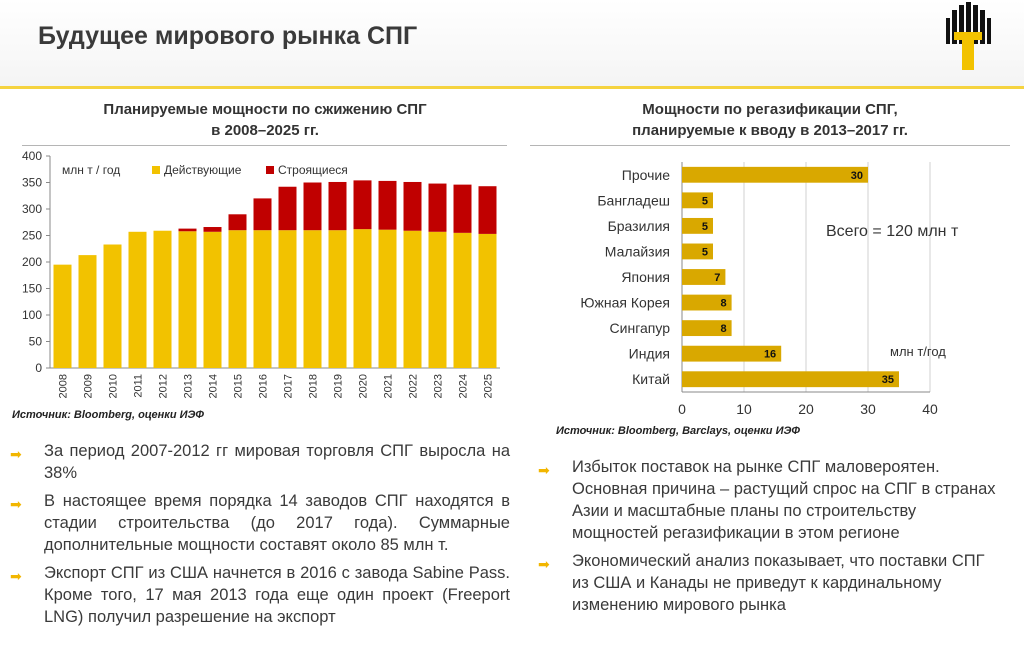 The width and height of the screenshot is (1024, 655). I want to click on category-label: Индия, so click(649, 354).